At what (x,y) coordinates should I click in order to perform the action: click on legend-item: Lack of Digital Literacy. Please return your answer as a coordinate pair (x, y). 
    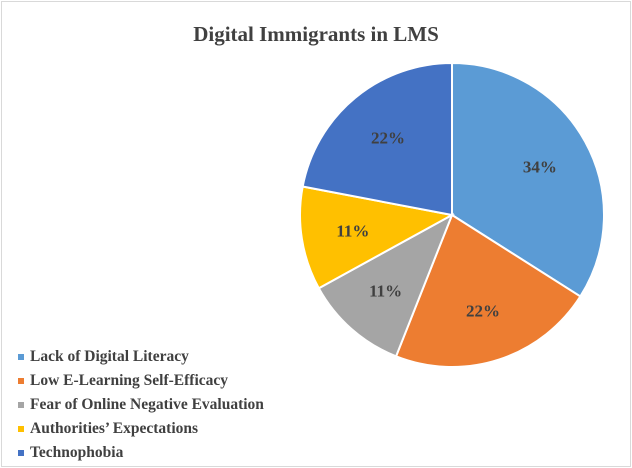
    Looking at the image, I should click on (141, 357).